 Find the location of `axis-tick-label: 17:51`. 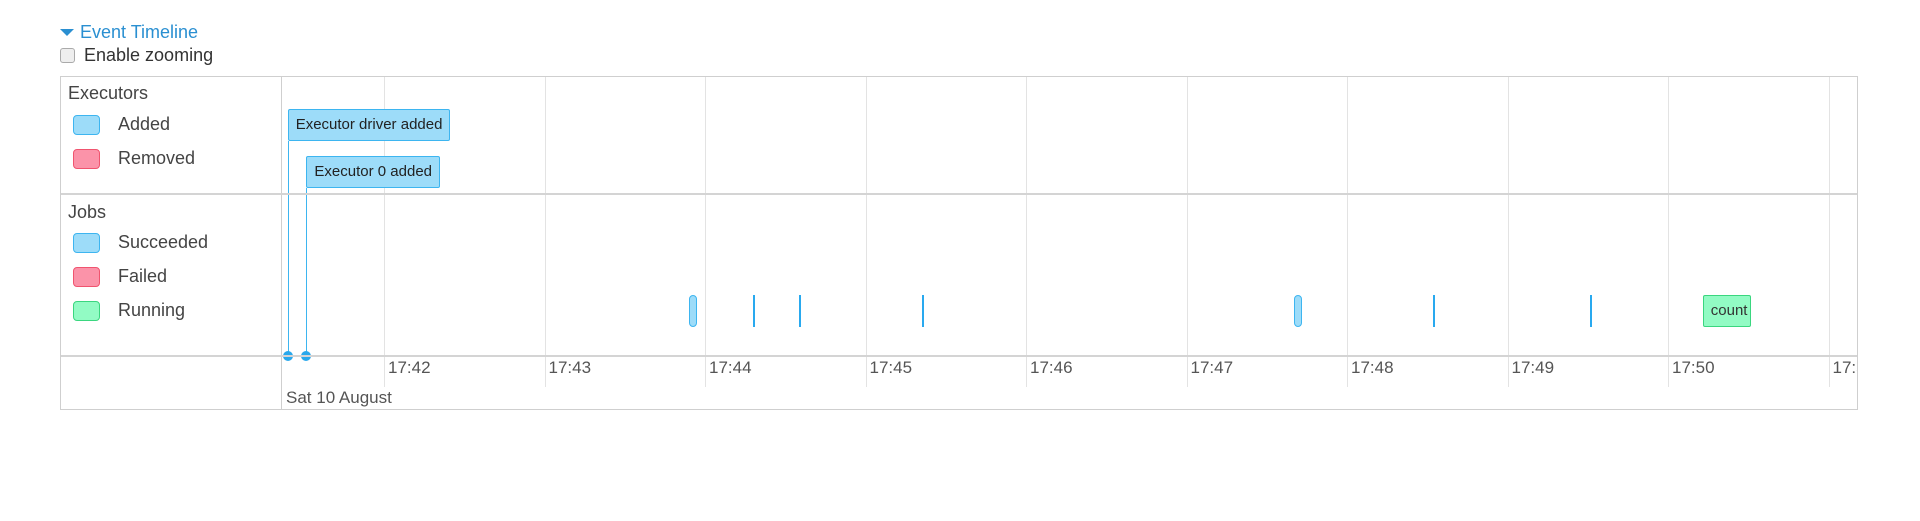

axis-tick-label: 17:51 is located at coordinates (1845, 367).